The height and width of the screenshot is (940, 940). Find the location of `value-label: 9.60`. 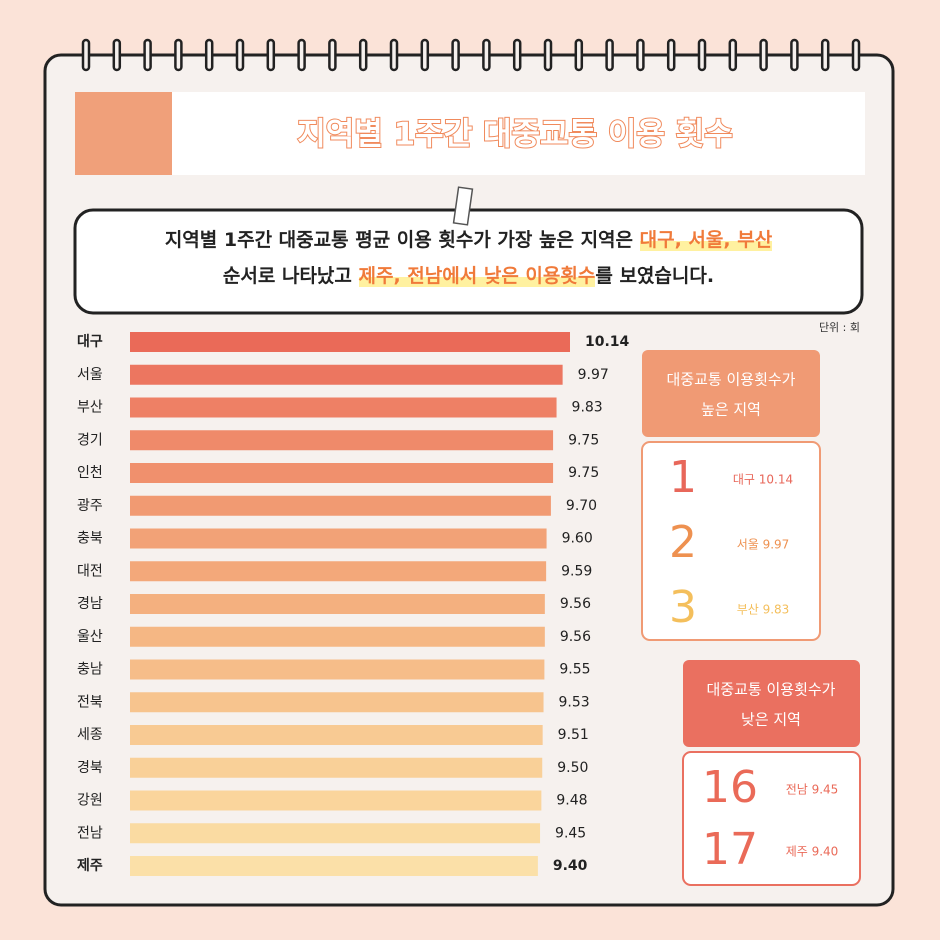

value-label: 9.60 is located at coordinates (577, 539).